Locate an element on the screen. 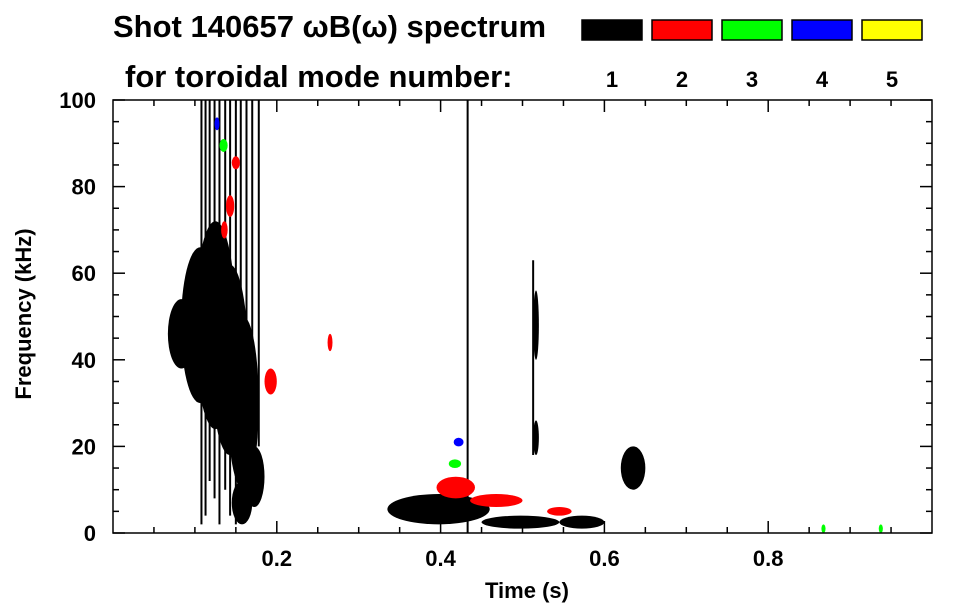  x-tick-label: 0.8 is located at coordinates (768, 558).